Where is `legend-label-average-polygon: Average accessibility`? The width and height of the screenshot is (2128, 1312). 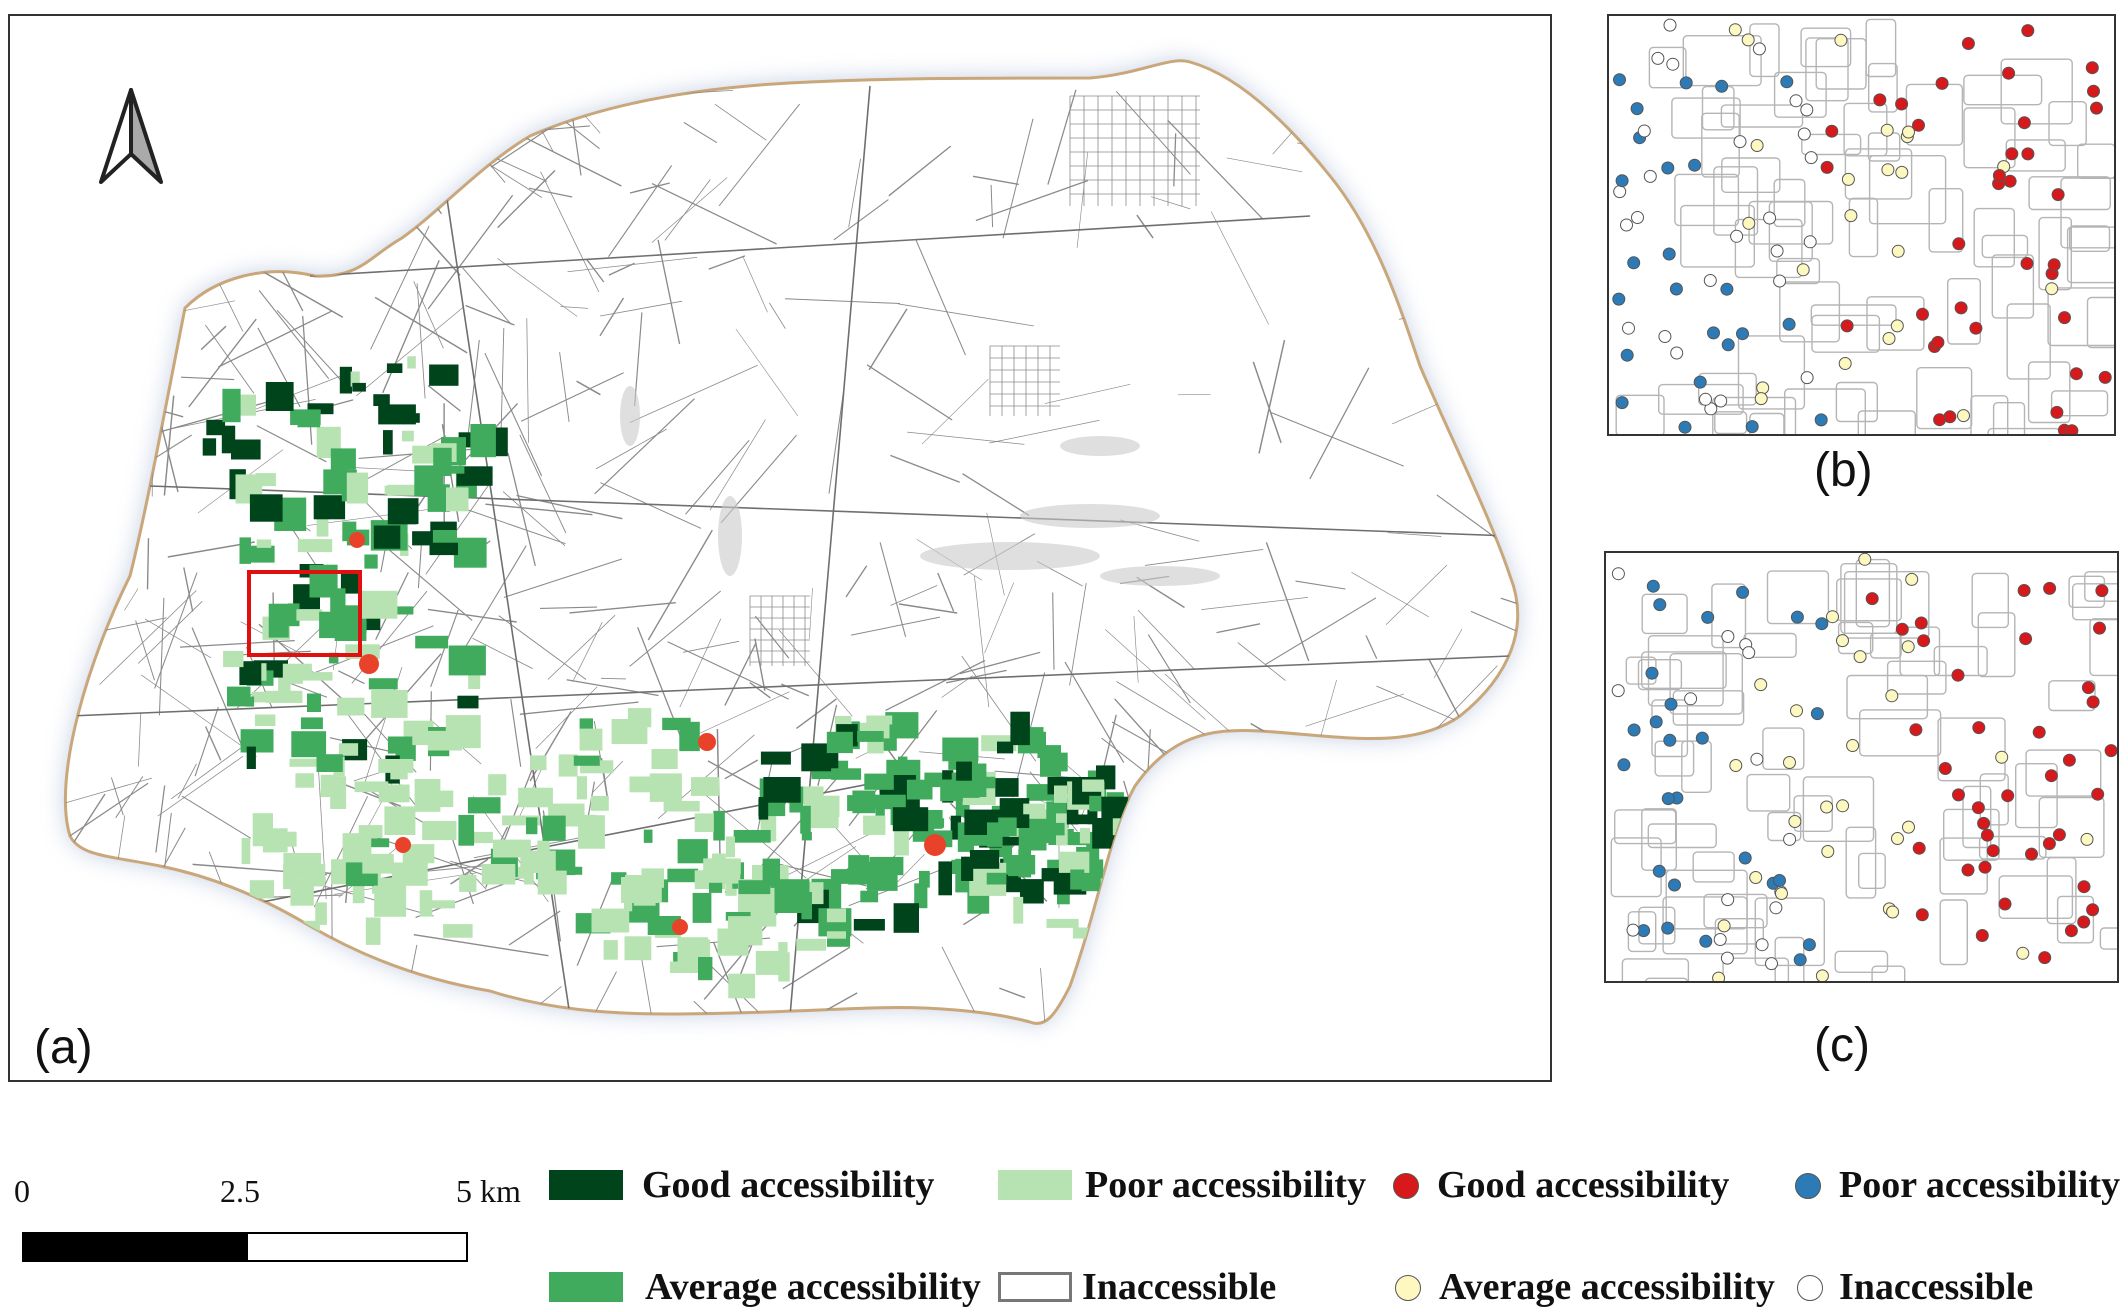 legend-label-average-polygon: Average accessibility is located at coordinates (813, 1287).